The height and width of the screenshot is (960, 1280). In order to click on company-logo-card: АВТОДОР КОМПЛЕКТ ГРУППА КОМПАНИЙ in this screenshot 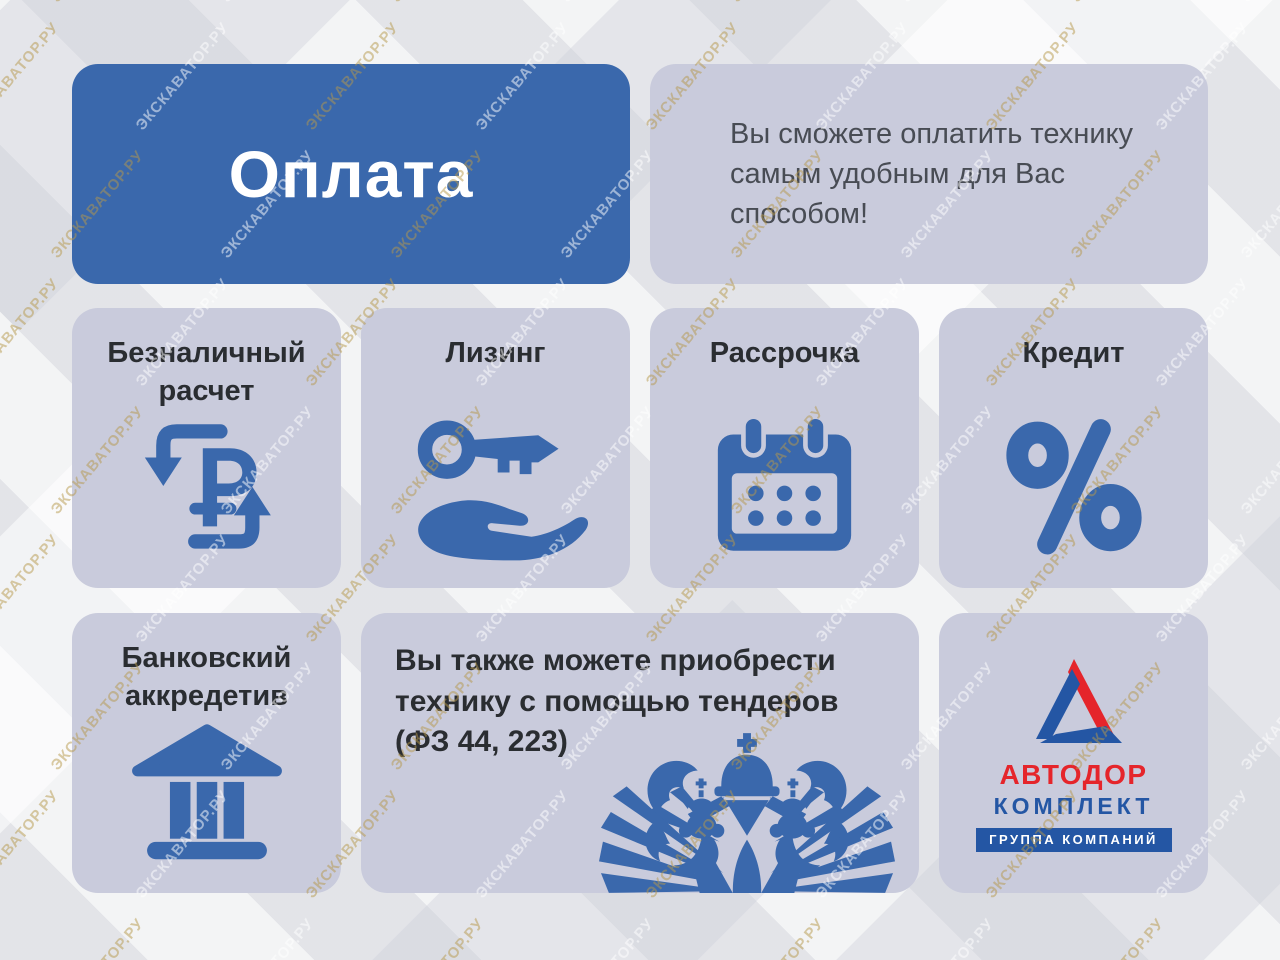, I will do `click(1073, 753)`.